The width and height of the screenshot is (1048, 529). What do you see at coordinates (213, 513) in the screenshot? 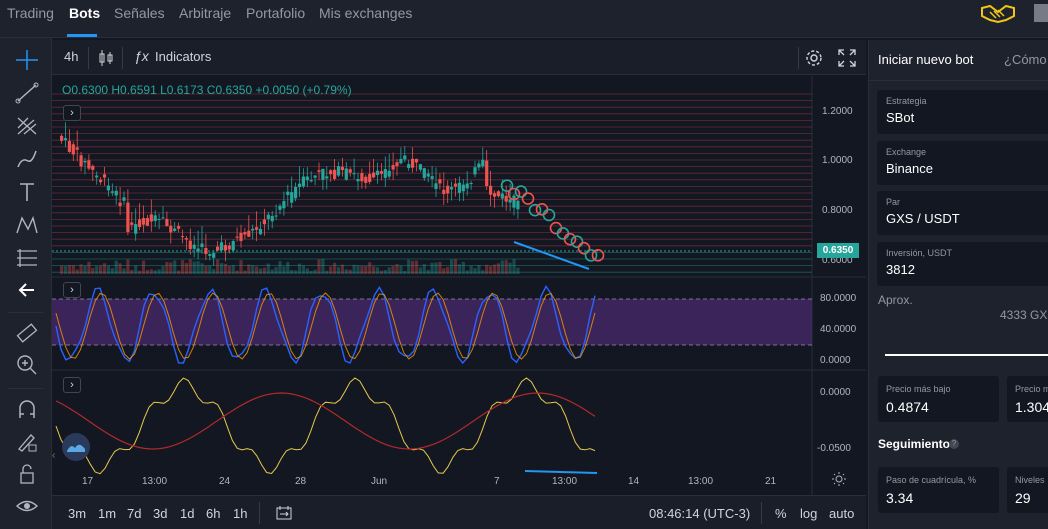
I see `range-6h: 6h` at bounding box center [213, 513].